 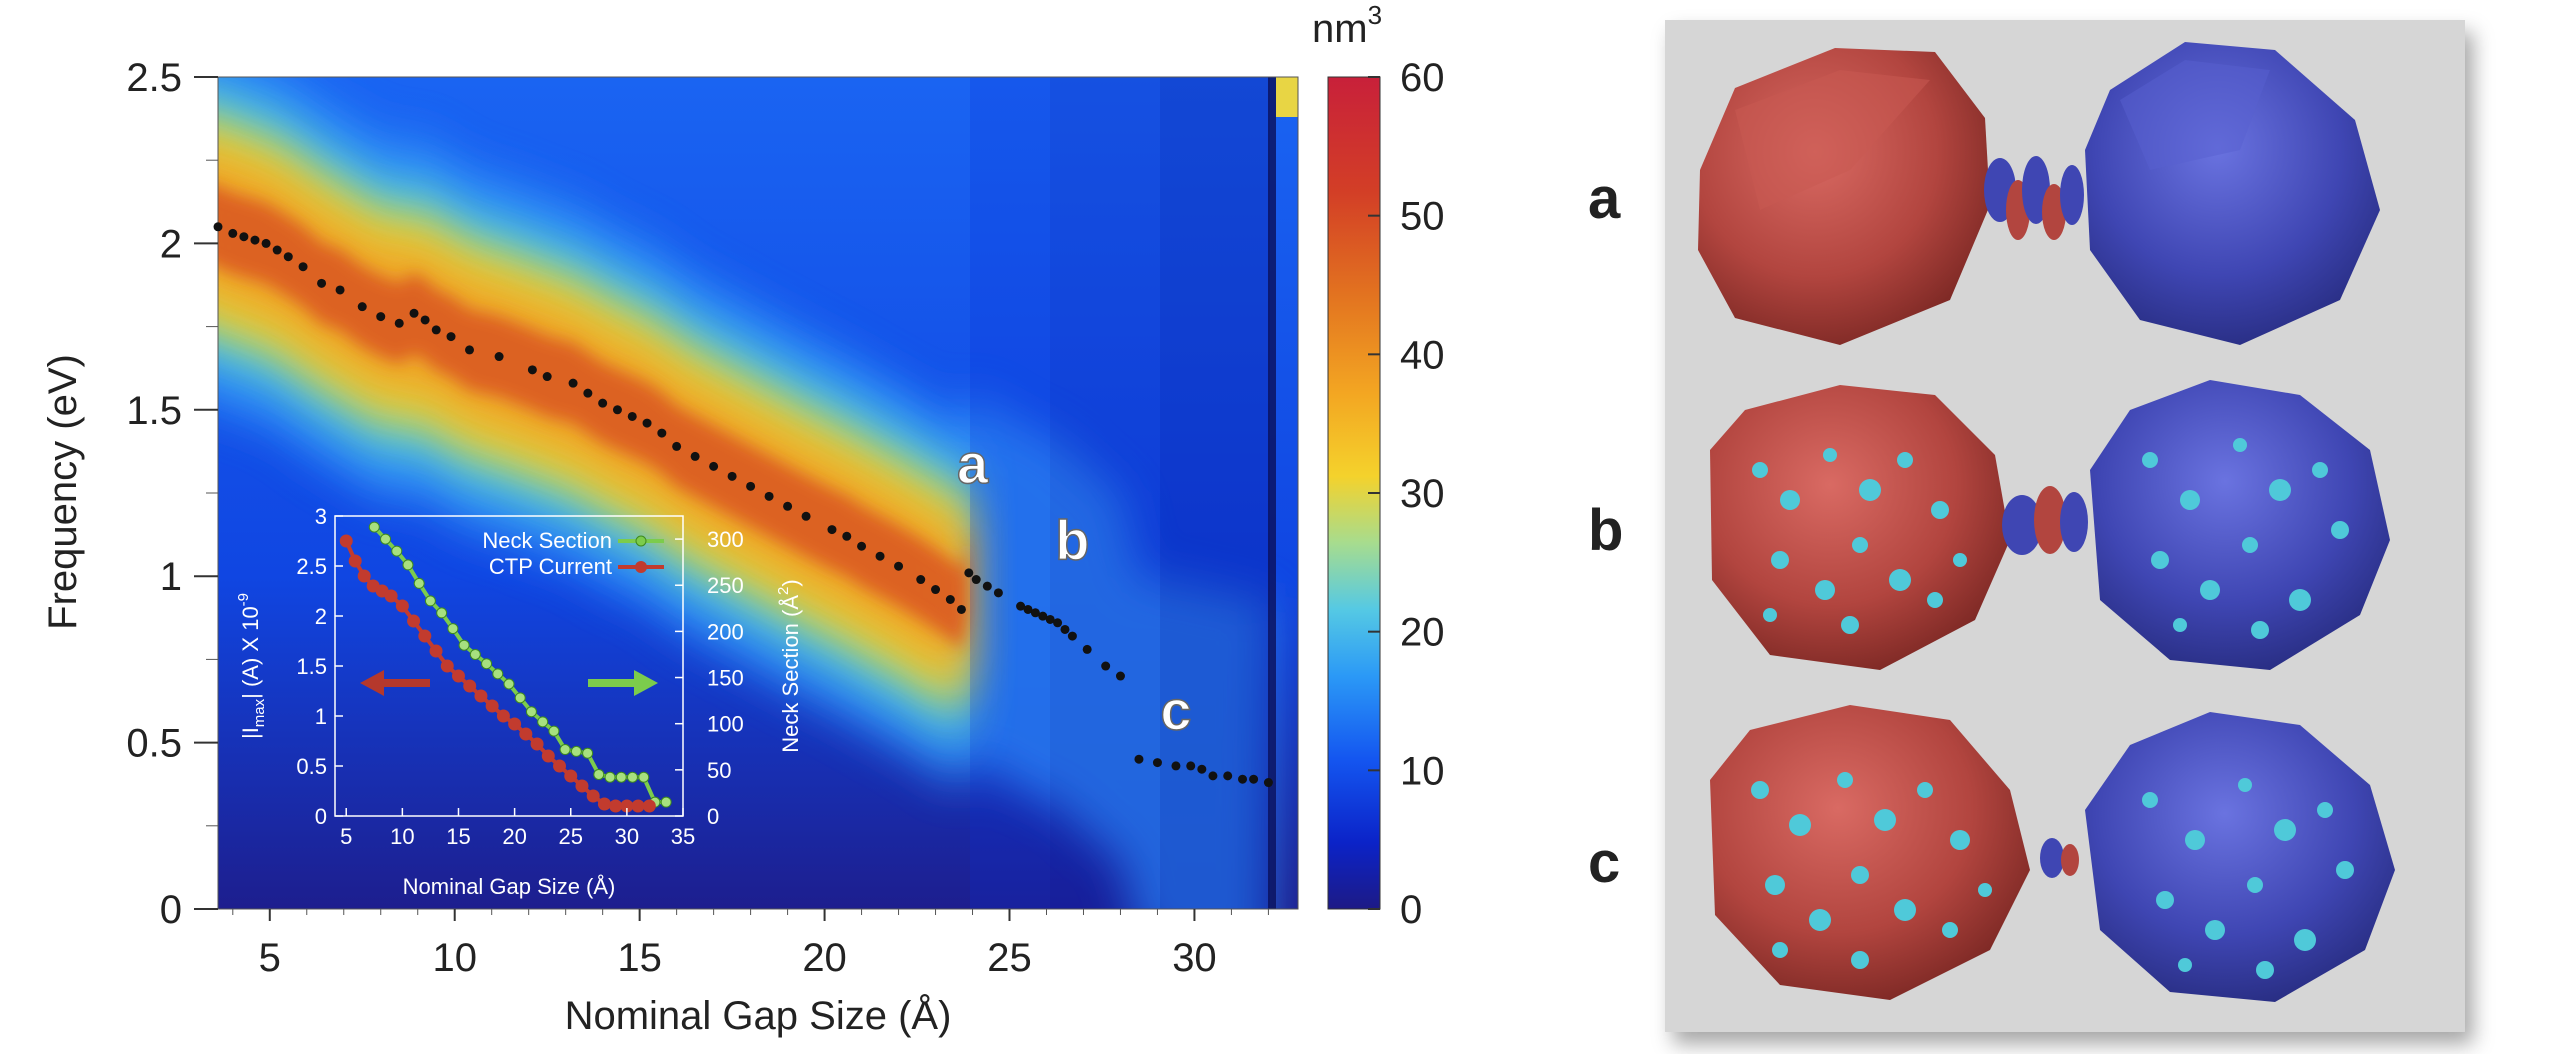 I want to click on inset-y2-title-tail: ), so click(x=790, y=582).